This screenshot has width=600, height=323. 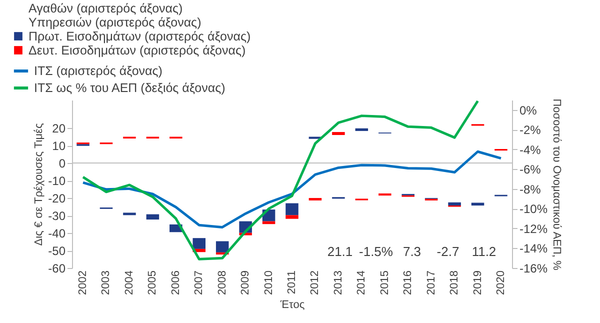 What do you see at coordinates (152, 282) in the screenshot?
I see `x-tick-label: 2005` at bounding box center [152, 282].